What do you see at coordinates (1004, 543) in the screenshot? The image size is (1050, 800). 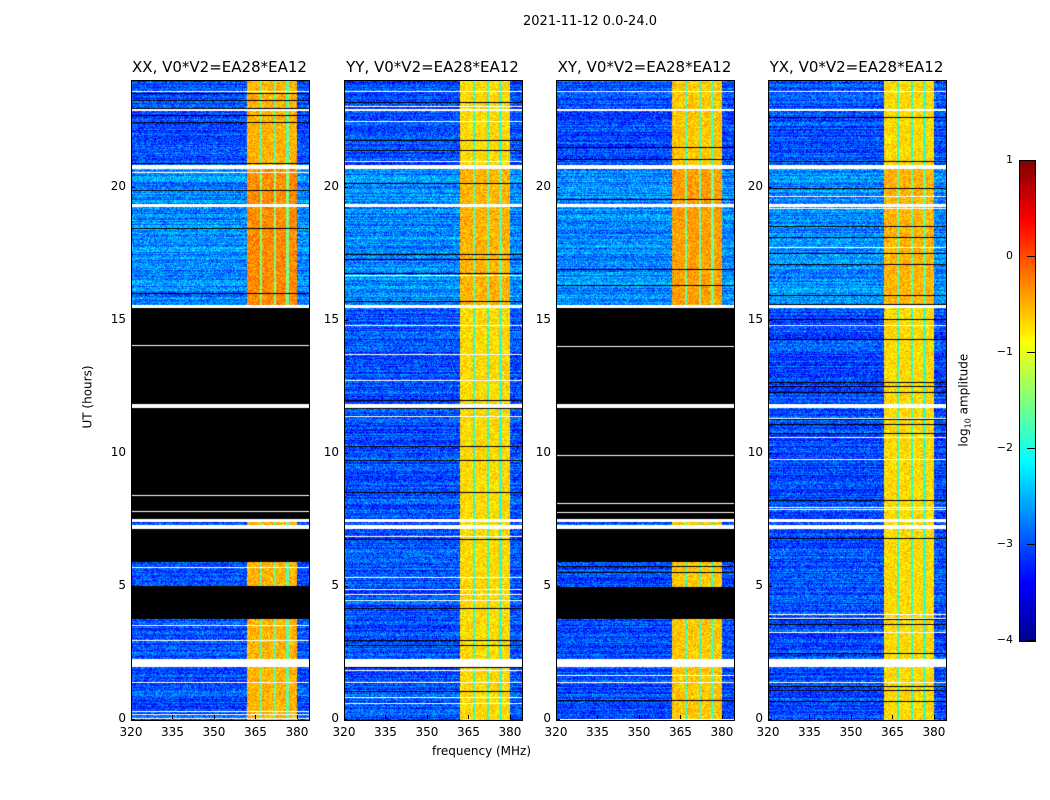 I see `colorbar-tick-label: −3` at bounding box center [1004, 543].